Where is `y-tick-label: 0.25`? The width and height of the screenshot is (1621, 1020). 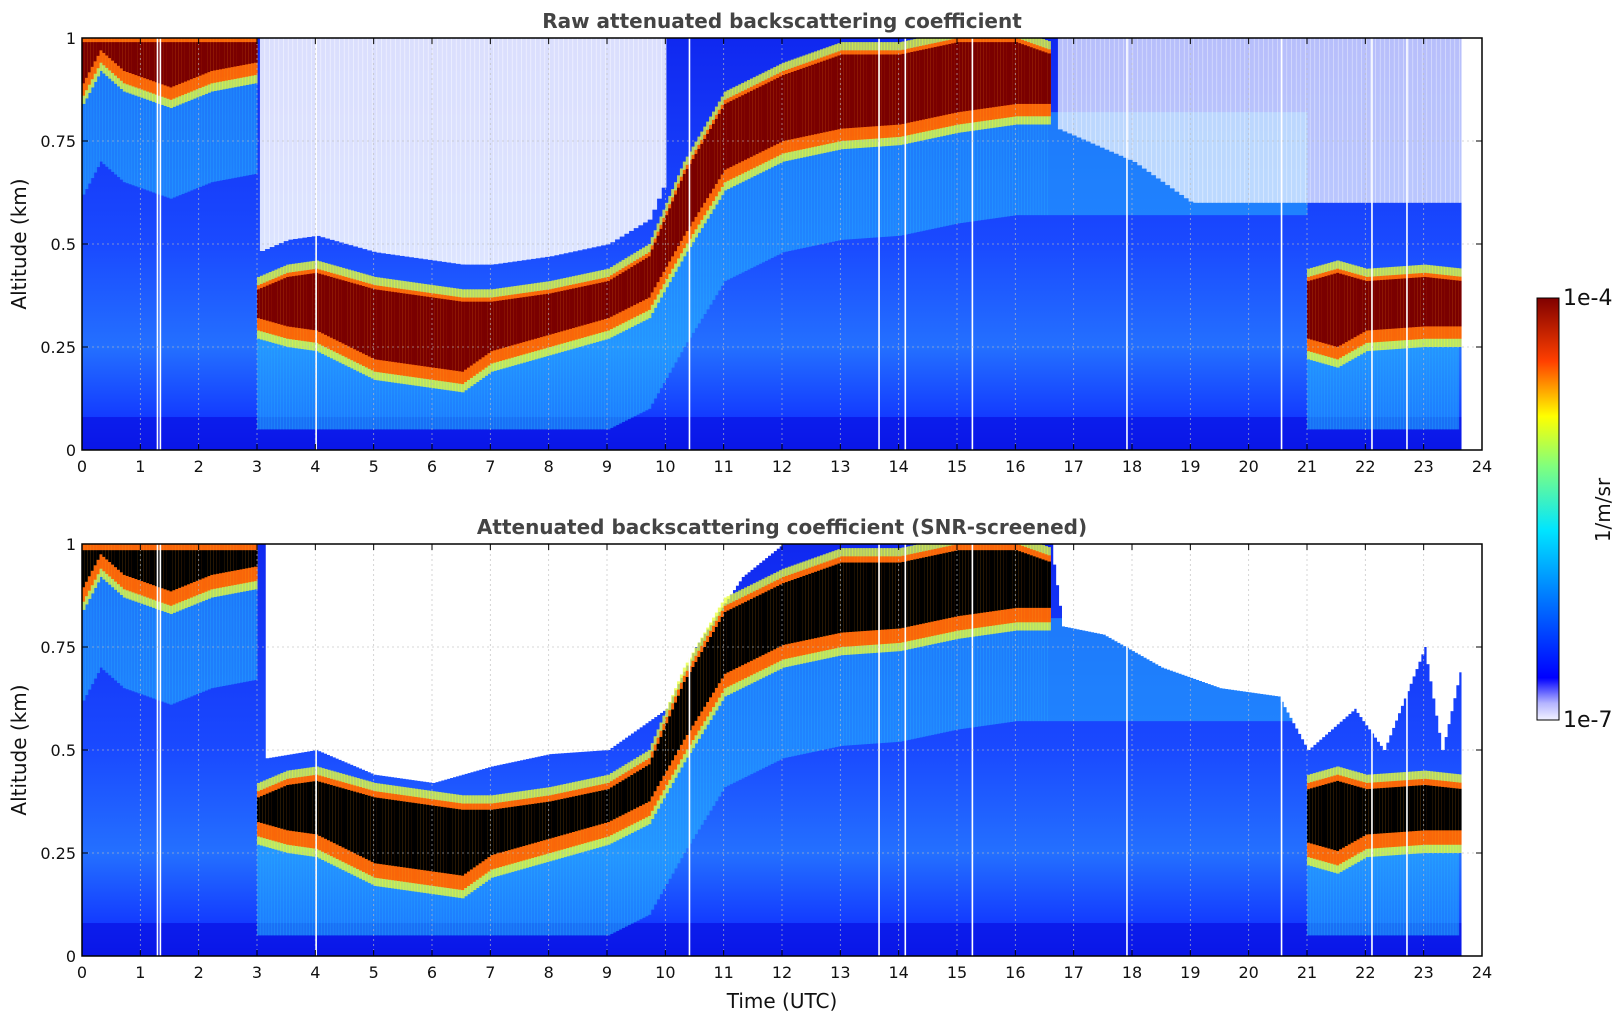
y-tick-label: 0.25 is located at coordinates (58, 347).